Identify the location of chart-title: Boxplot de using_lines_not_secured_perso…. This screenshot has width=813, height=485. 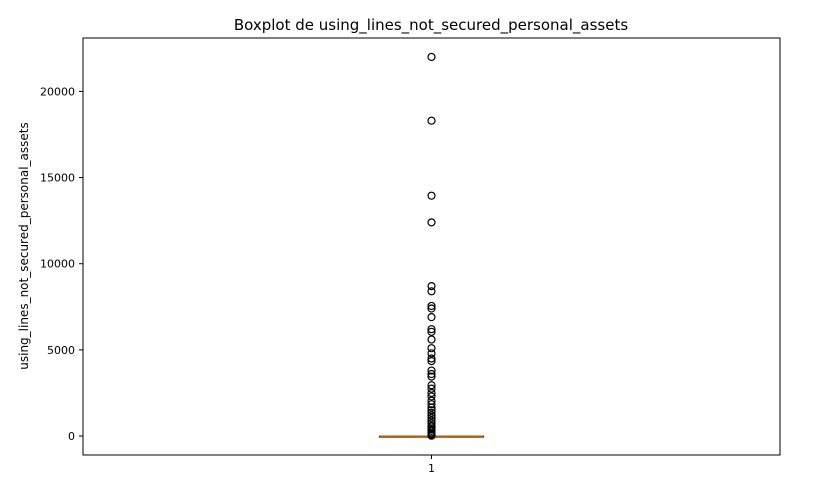
(431, 25).